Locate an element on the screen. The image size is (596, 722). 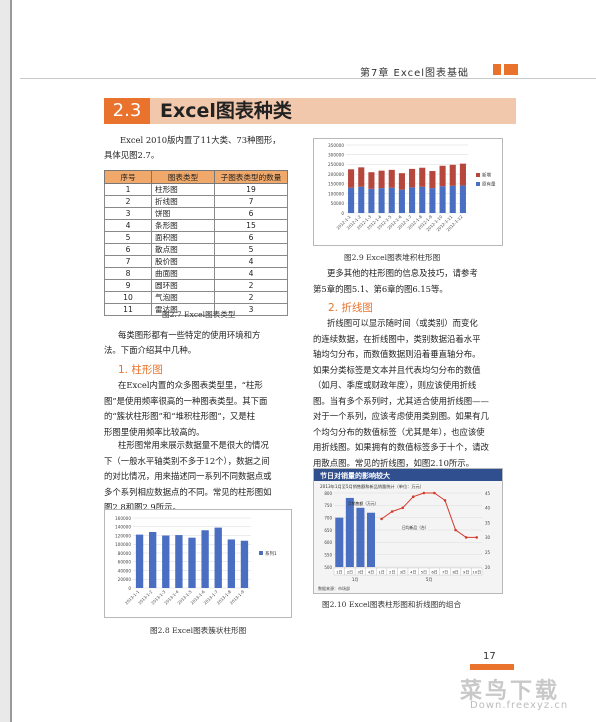
chart-title: 节日对销量的影响较大 is located at coordinates (355, 475).